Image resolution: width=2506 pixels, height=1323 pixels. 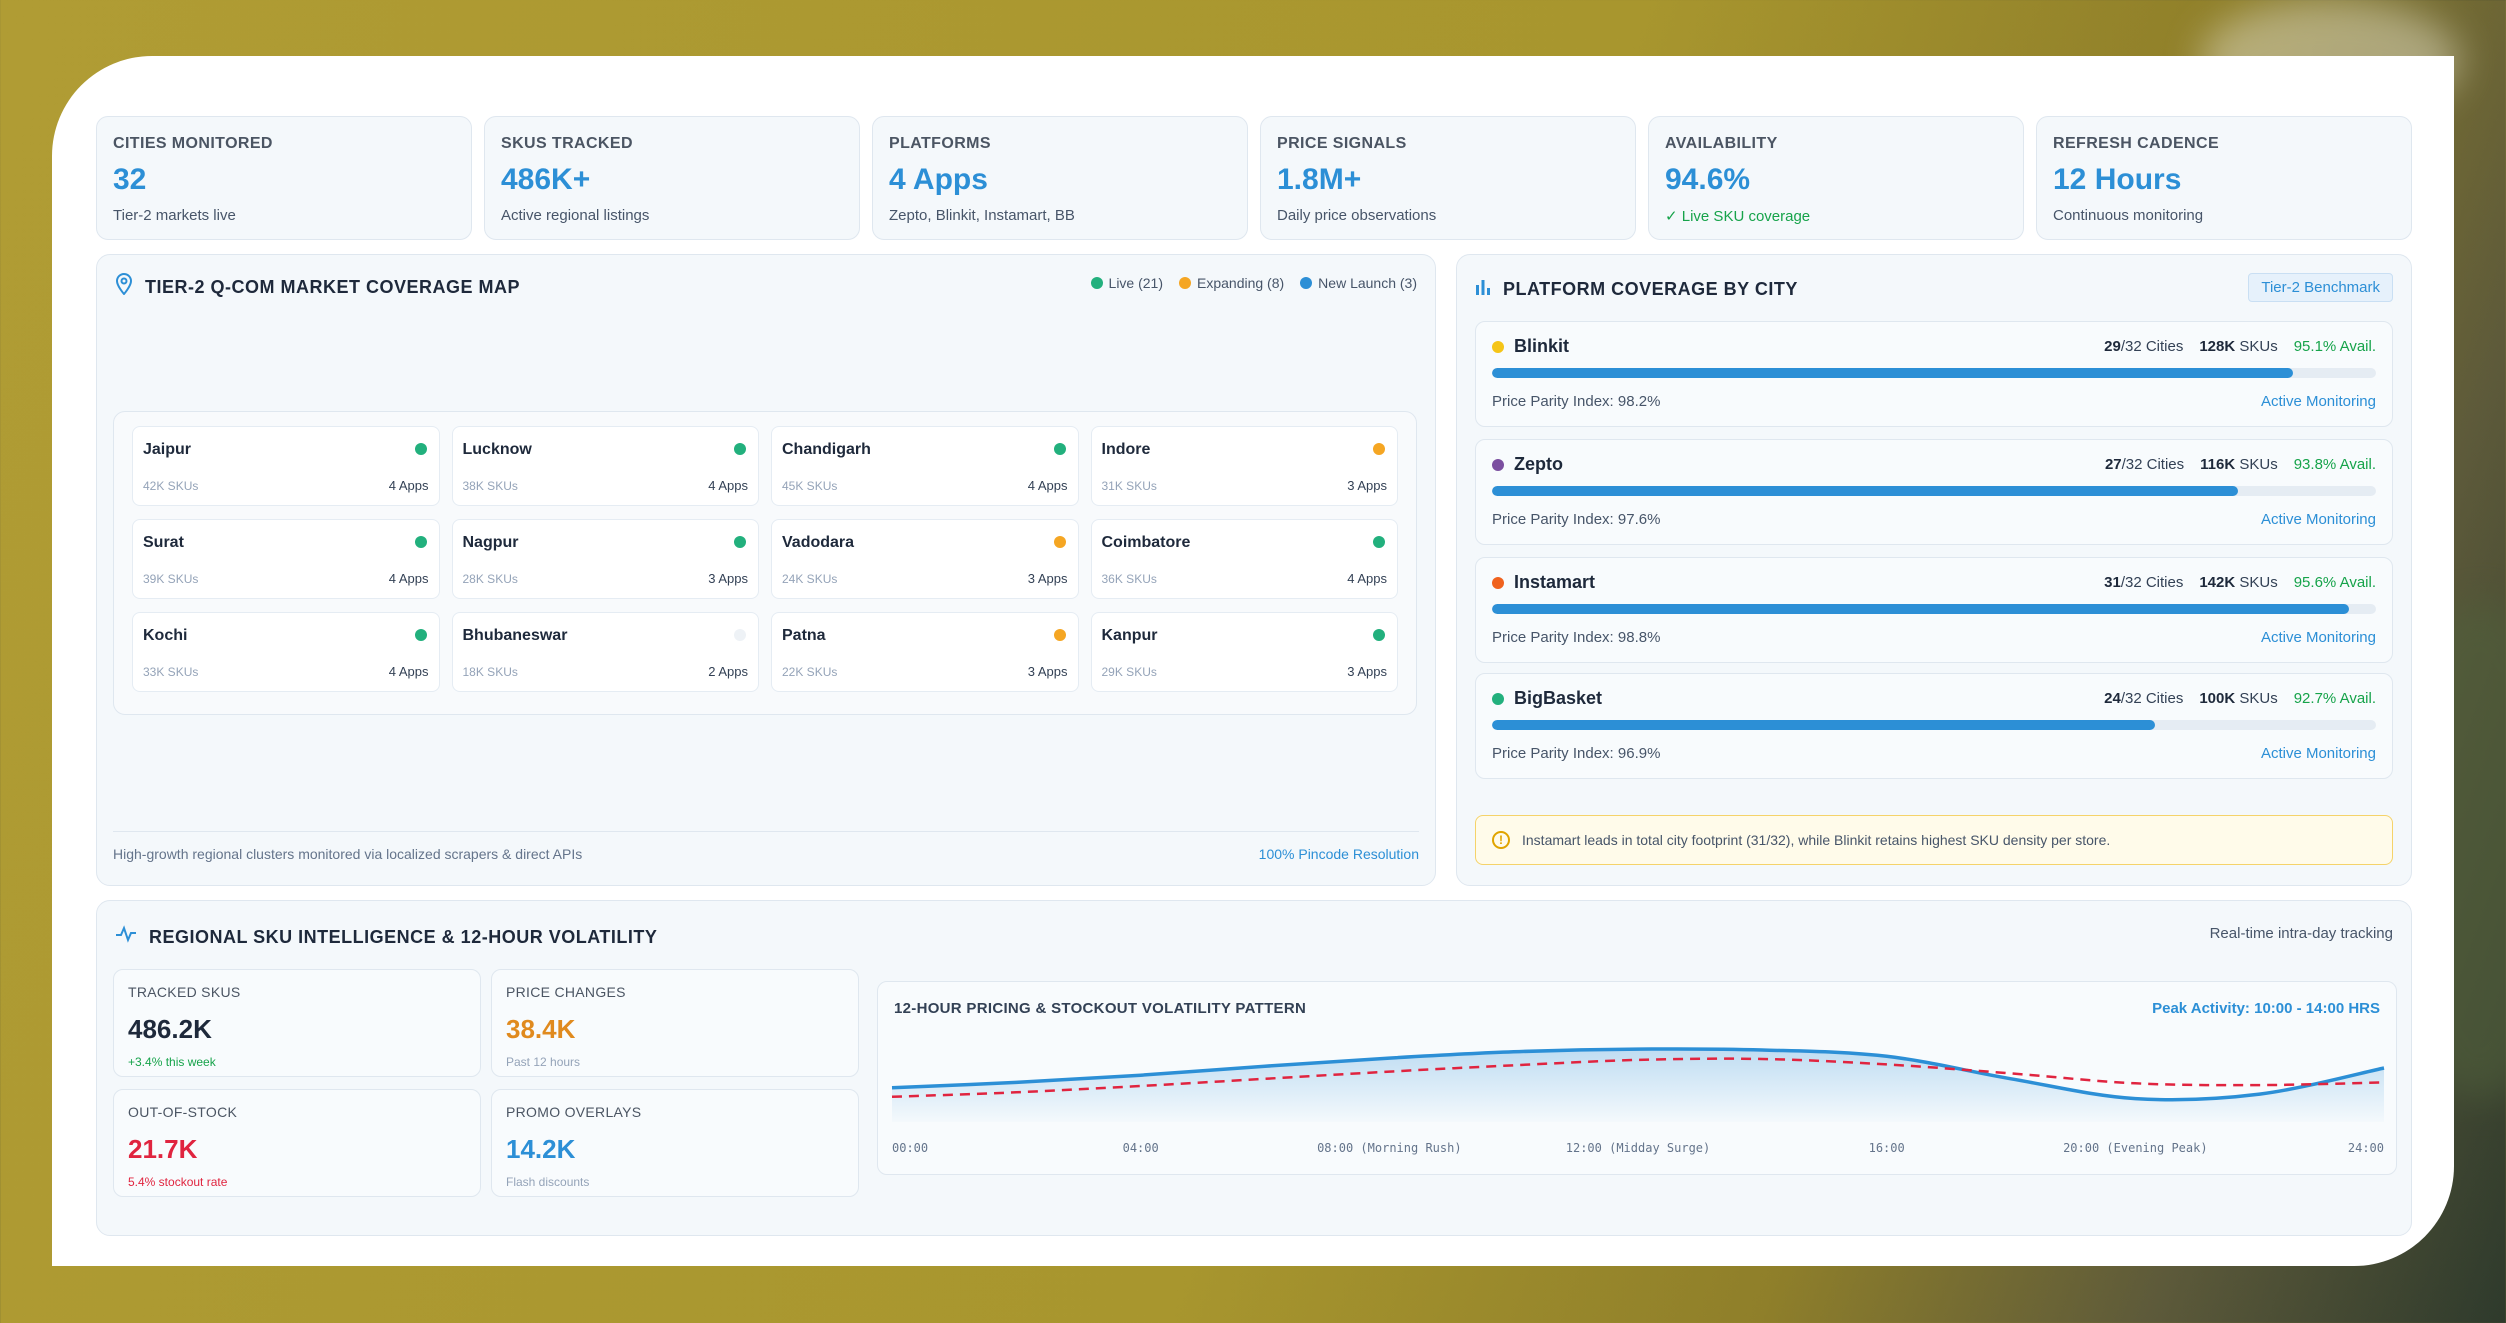 I want to click on platform-name: Blinkit, so click(x=1530, y=346).